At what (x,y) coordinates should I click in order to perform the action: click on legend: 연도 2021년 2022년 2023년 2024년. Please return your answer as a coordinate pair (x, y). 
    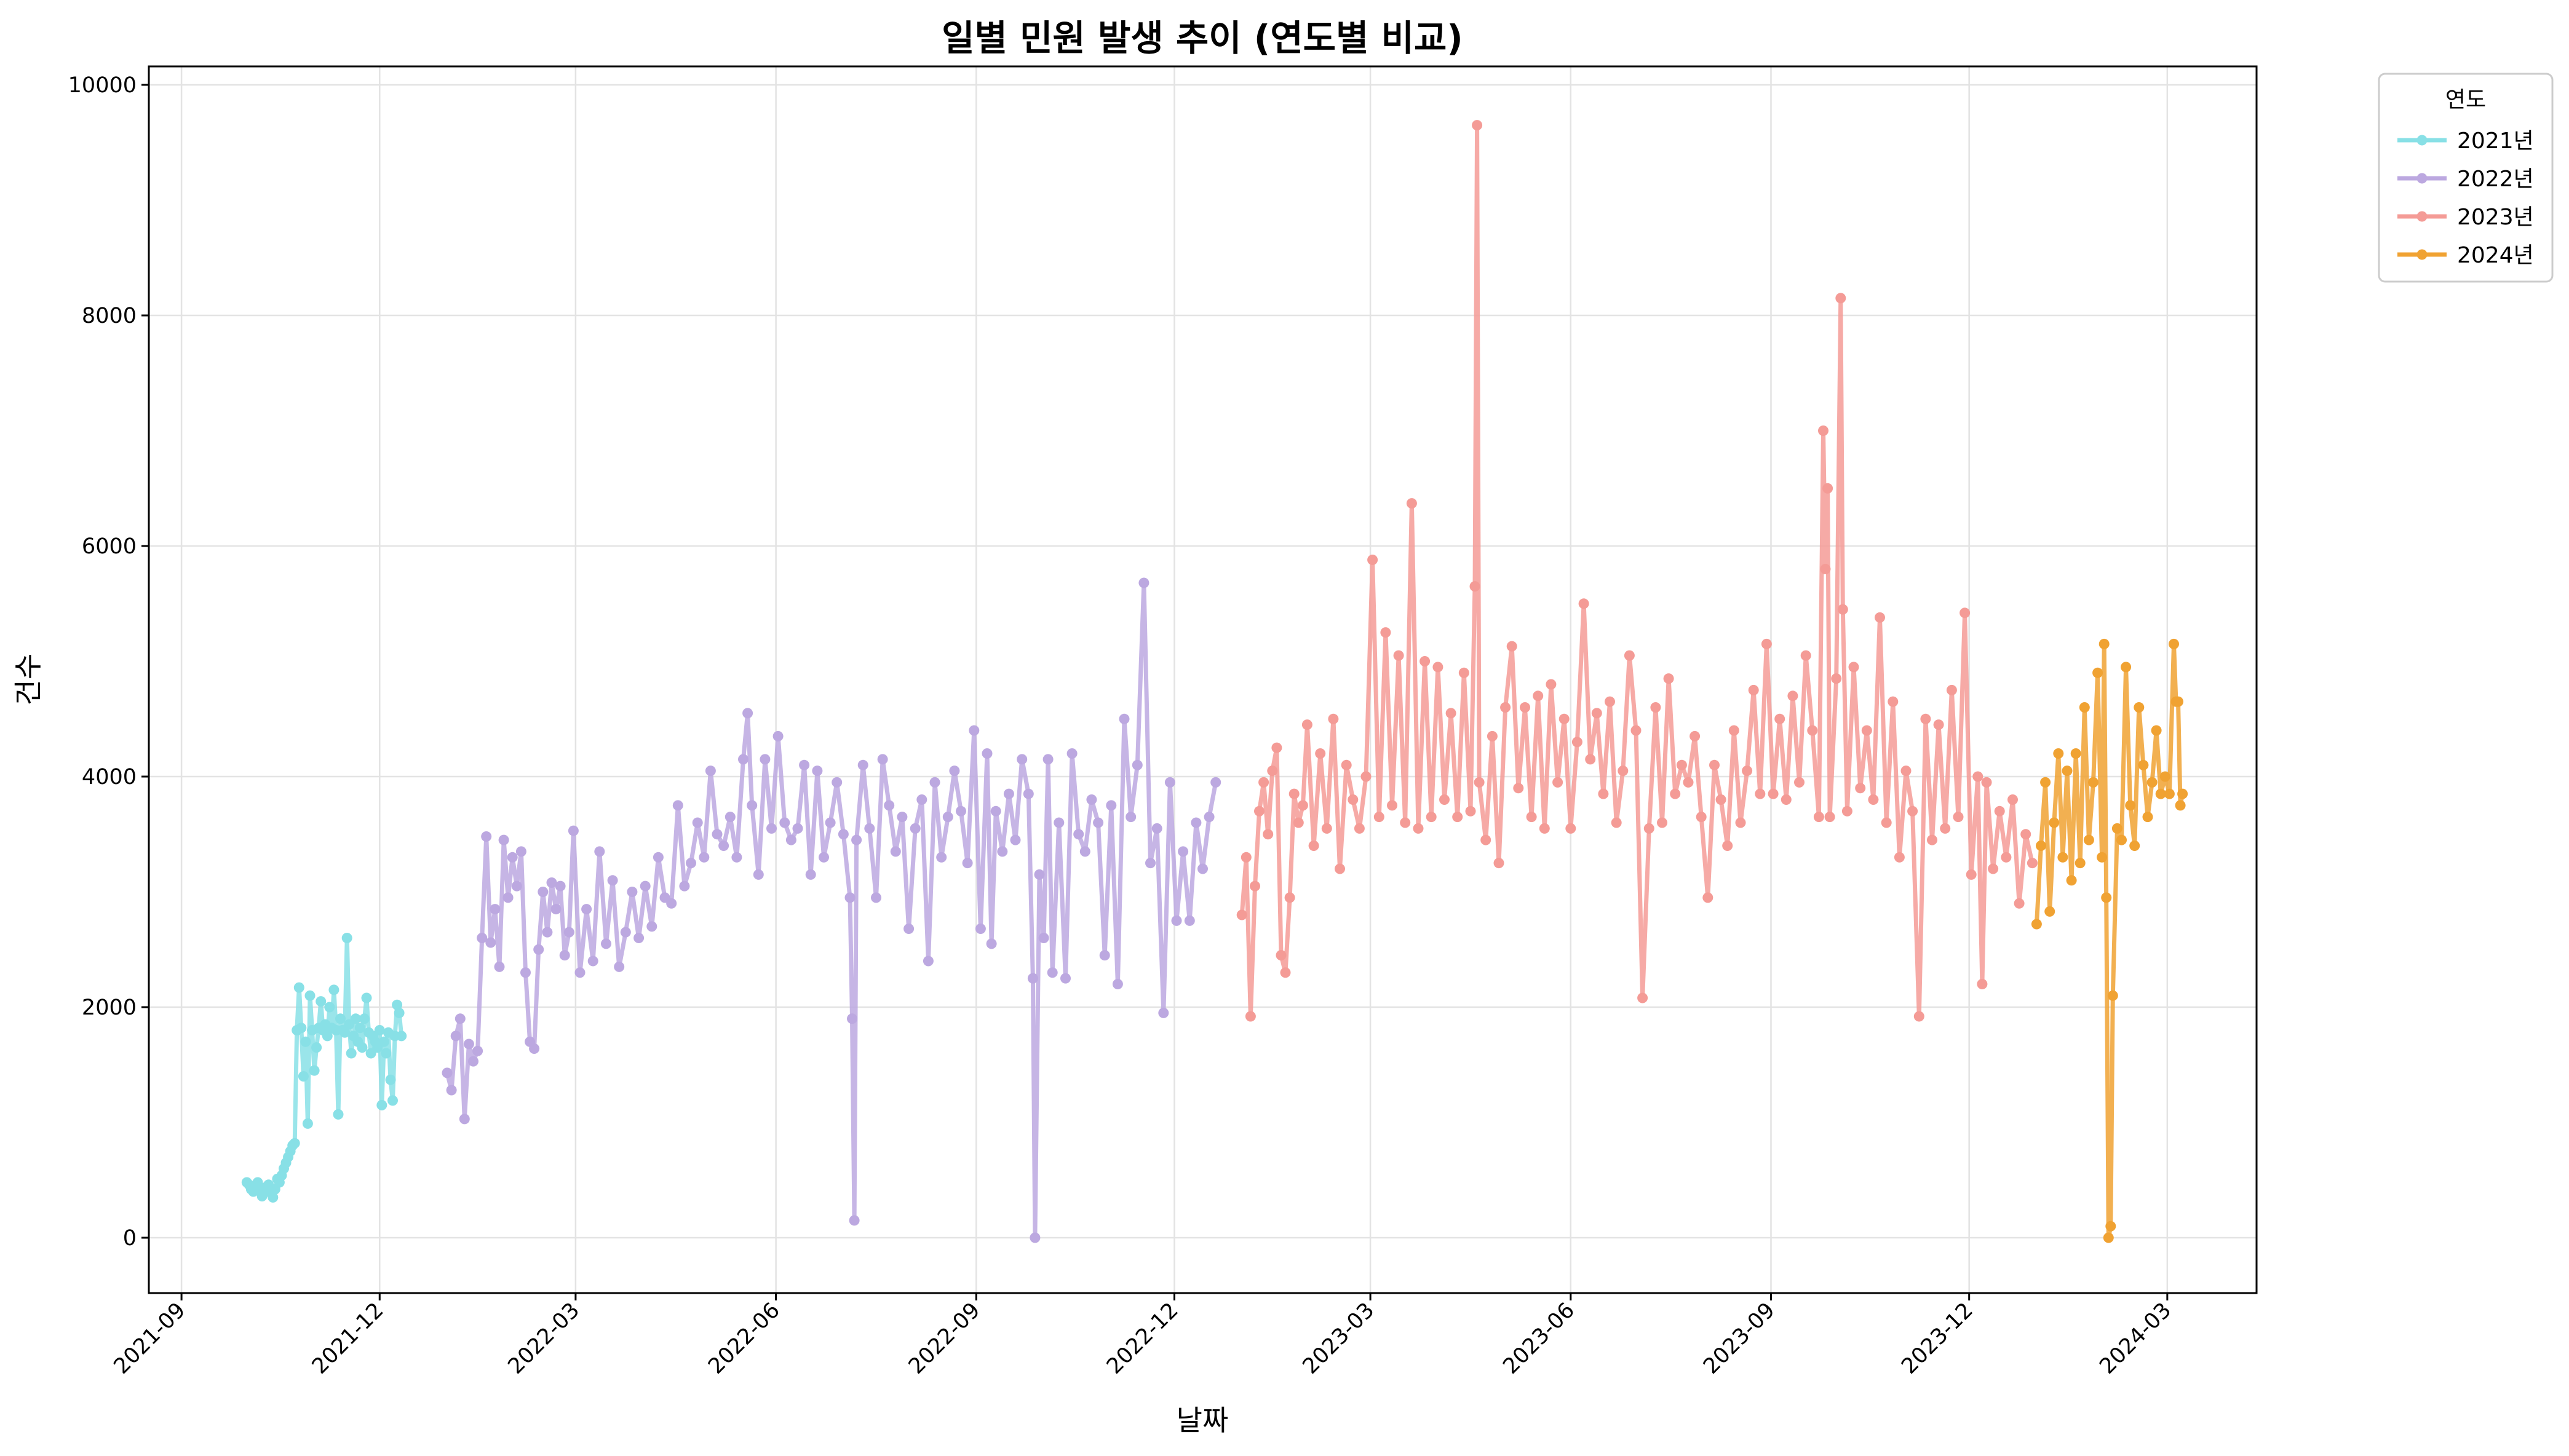
    Looking at the image, I should click on (2466, 178).